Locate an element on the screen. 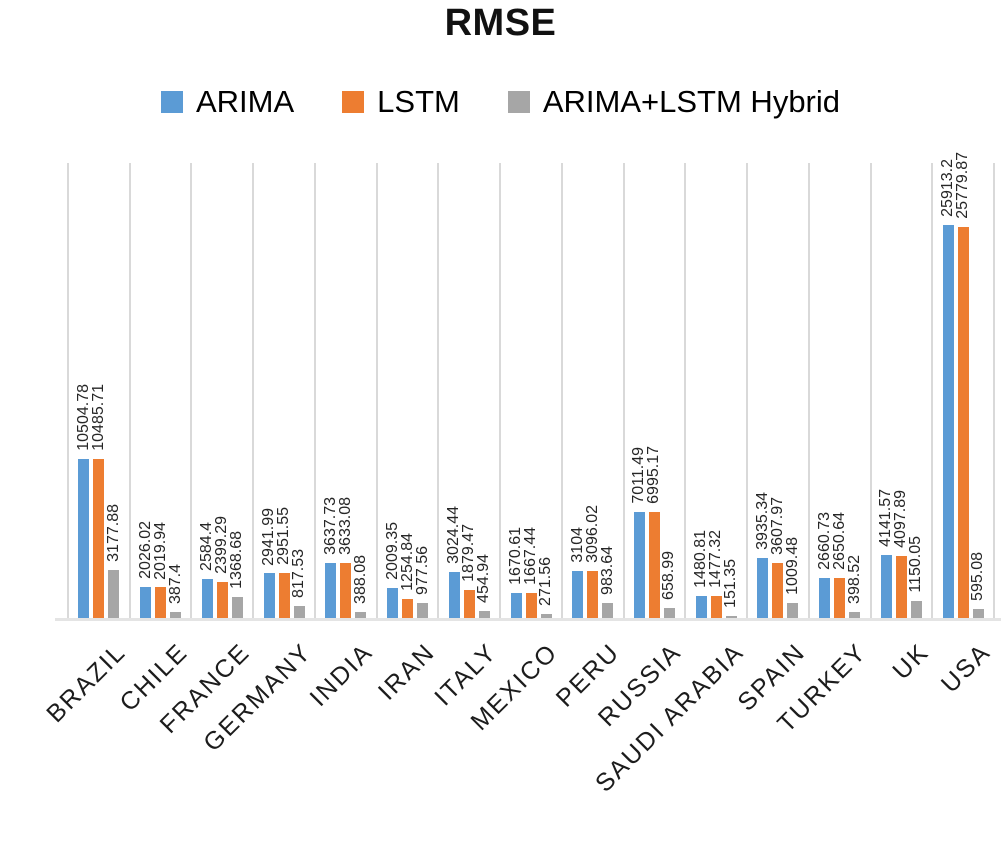 The width and height of the screenshot is (1001, 851). bar-slot-lstm: 1667.44 is located at coordinates (530, 390).